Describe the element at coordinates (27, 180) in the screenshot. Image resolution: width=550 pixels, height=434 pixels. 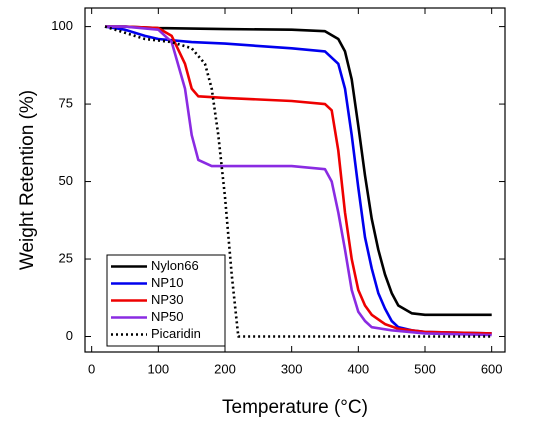
I see `y-axis-title: Weight Retention (%)` at that location.